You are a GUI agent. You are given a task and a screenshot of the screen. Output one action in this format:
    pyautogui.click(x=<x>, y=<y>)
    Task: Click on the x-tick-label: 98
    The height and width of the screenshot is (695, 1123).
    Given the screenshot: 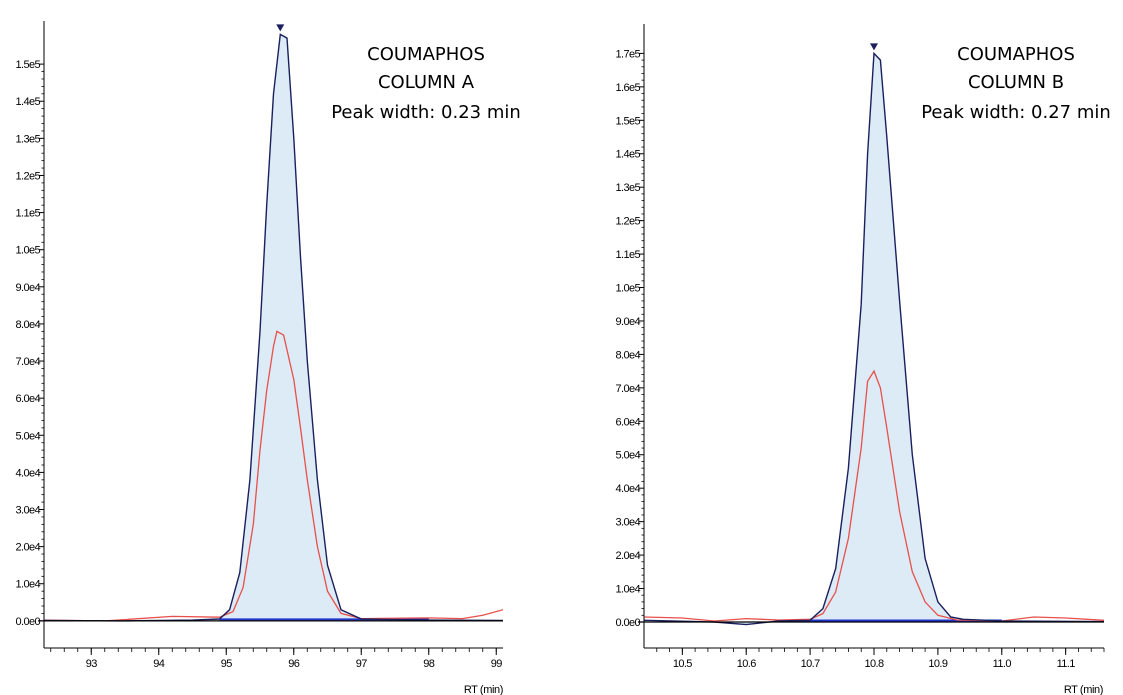 What is the action you would take?
    pyautogui.click(x=429, y=664)
    